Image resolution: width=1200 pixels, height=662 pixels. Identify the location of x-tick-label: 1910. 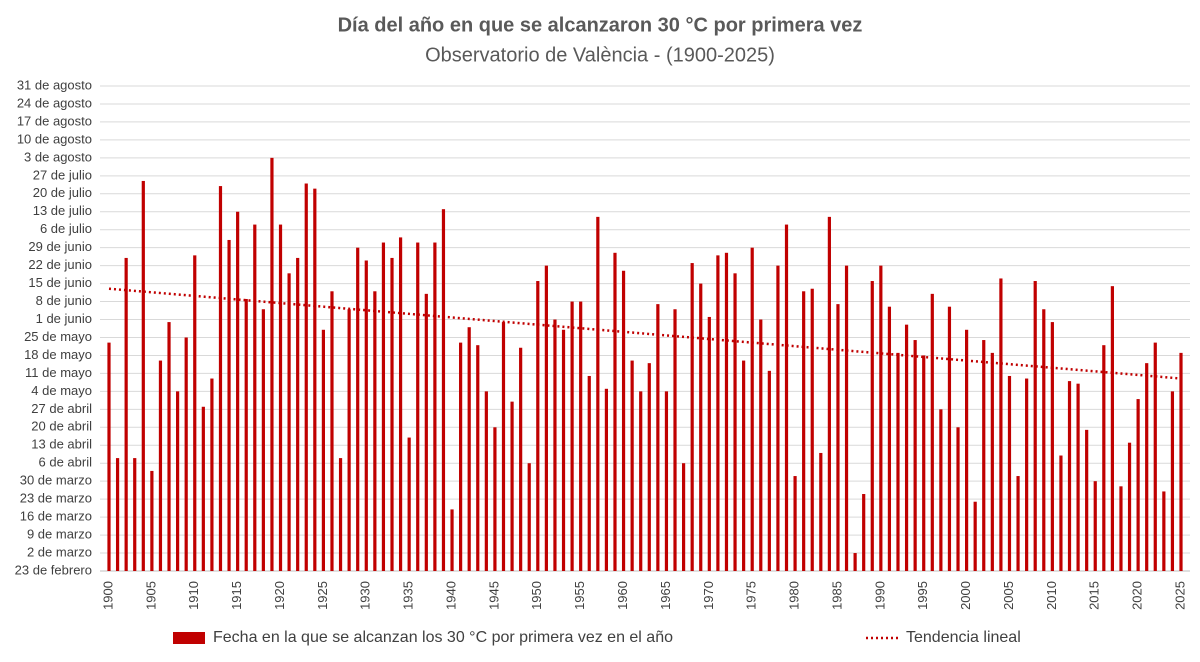
(193, 595).